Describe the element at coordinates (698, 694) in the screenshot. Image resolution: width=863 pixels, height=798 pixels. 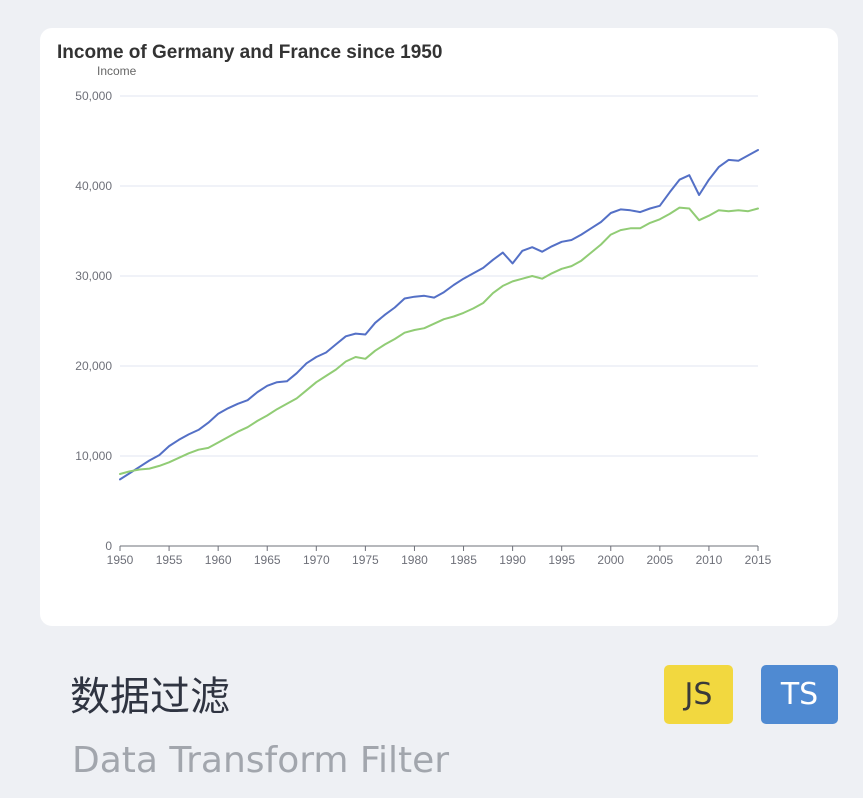
I see `js-badge-button: JS` at that location.